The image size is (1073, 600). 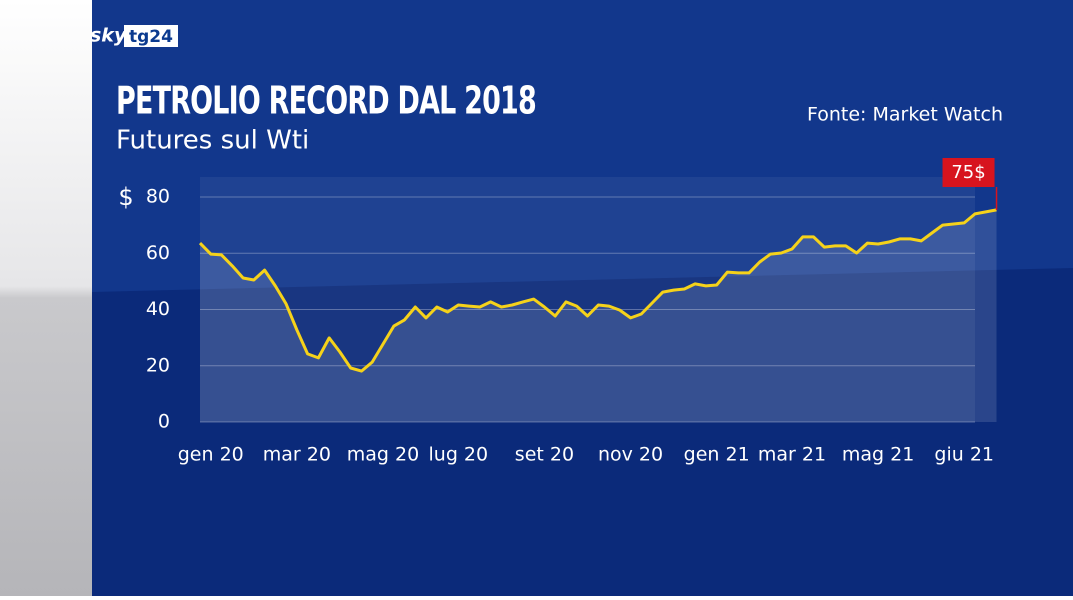 I want to click on x-tick-label: lug 20, so click(x=459, y=455).